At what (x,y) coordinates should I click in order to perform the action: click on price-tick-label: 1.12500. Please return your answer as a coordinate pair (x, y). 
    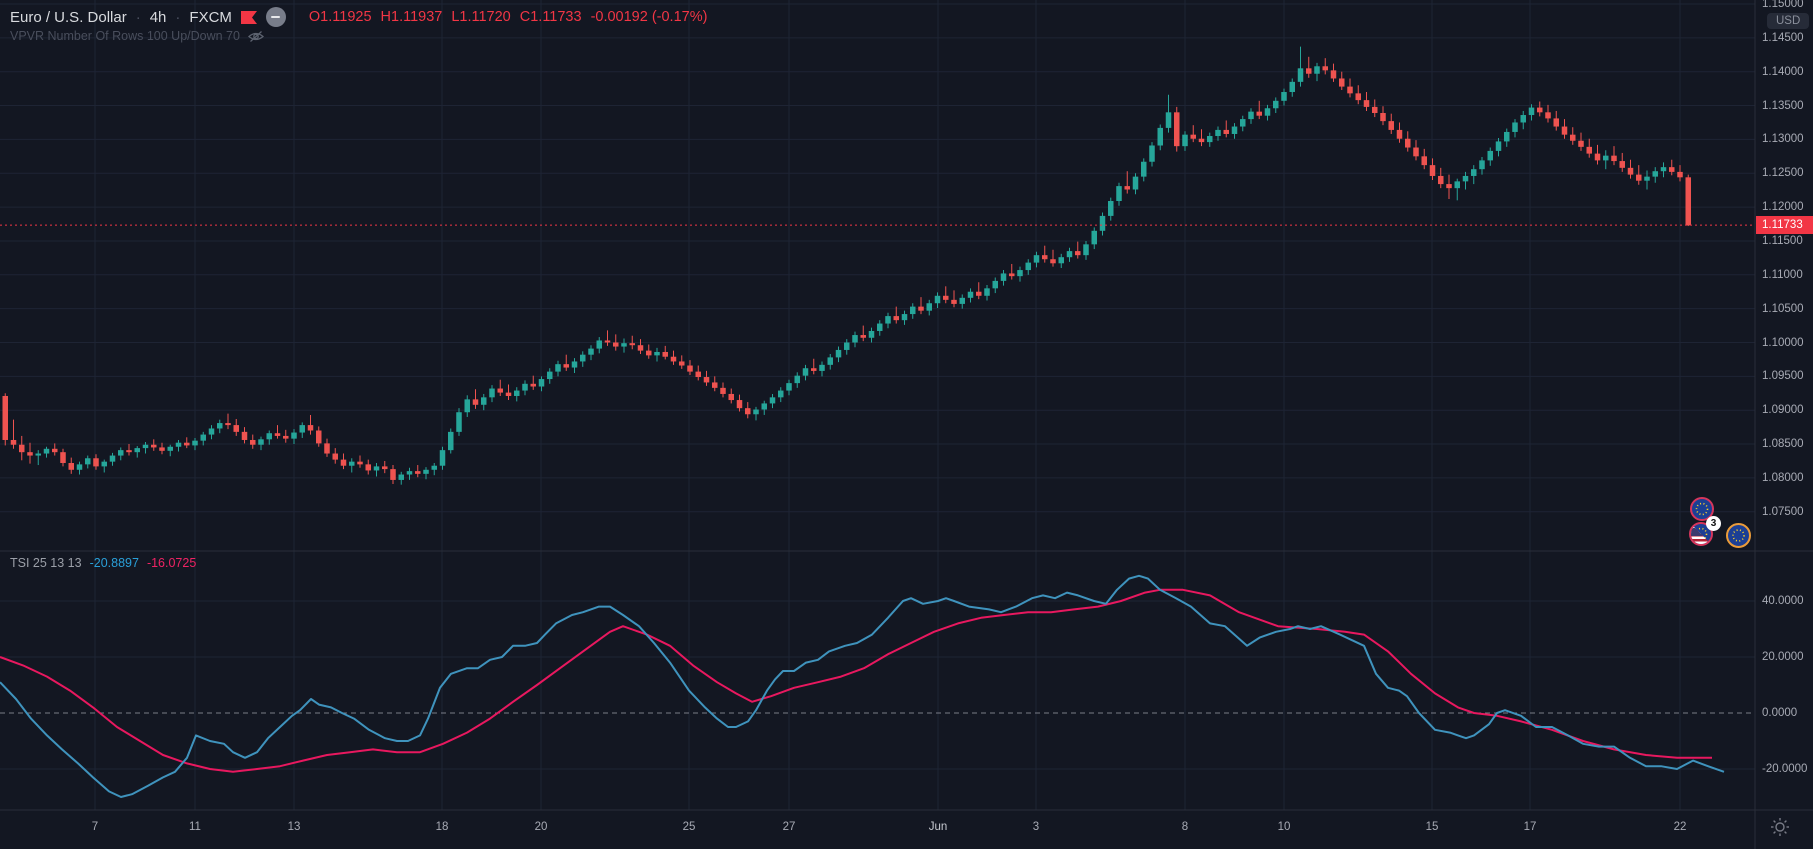
    Looking at the image, I should click on (1783, 173).